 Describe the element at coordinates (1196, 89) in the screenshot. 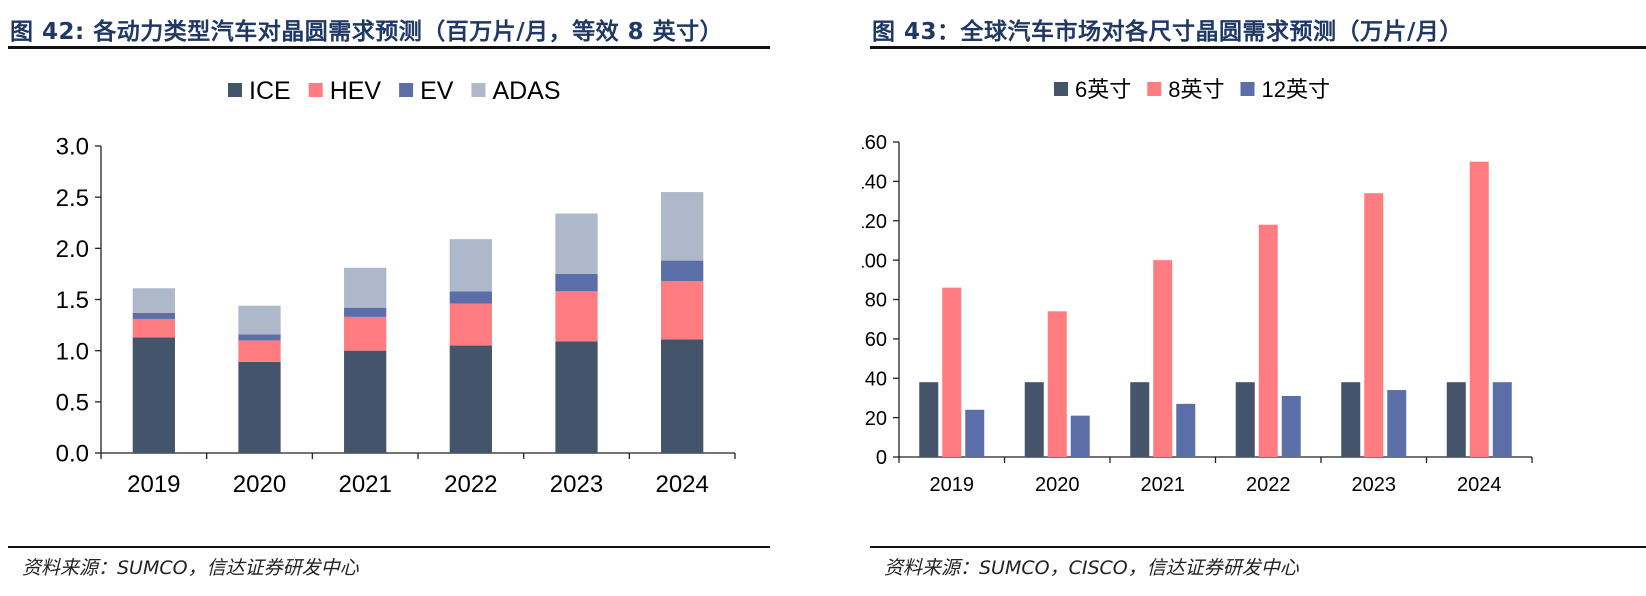

I see `legend-label-2: 8英寸` at that location.